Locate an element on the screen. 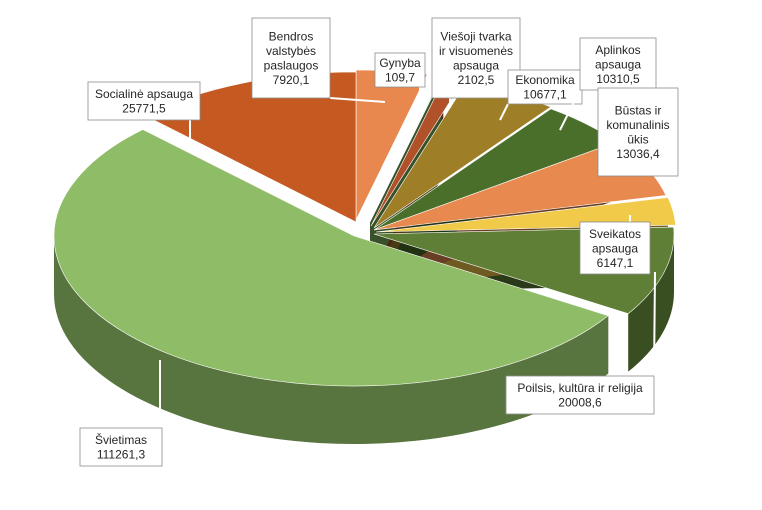 The width and height of the screenshot is (762, 510). data-label-text: komunalinis is located at coordinates (637, 125).